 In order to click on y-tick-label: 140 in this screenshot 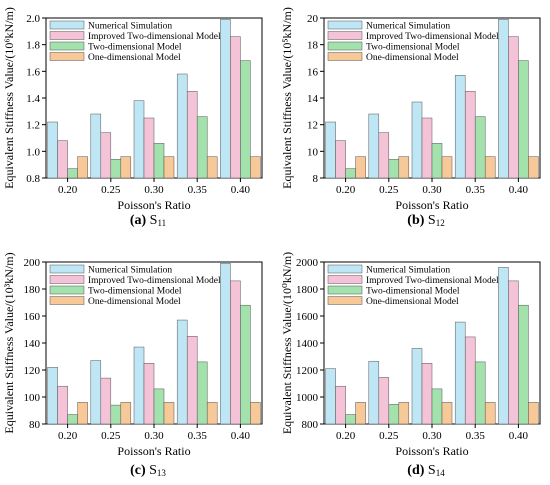, I will do `click(32, 344)`.